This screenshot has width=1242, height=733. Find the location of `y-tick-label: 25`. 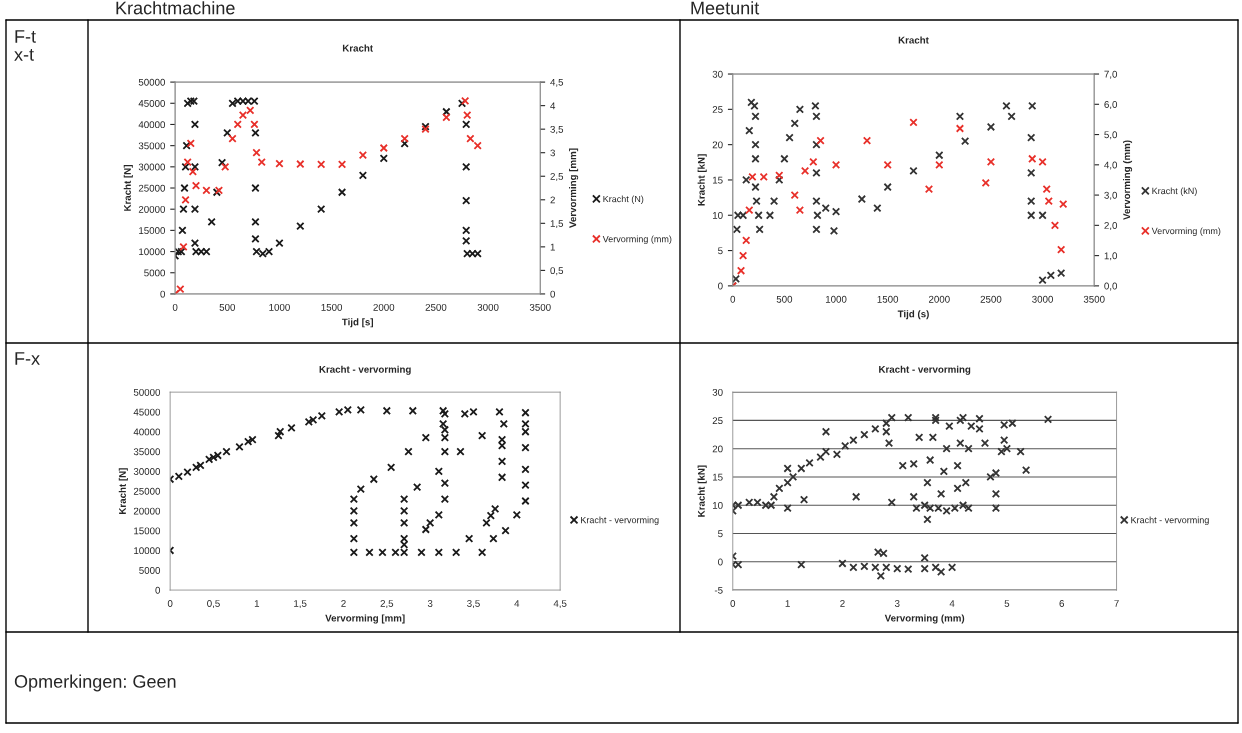

y-tick-label: 25 is located at coordinates (717, 421).